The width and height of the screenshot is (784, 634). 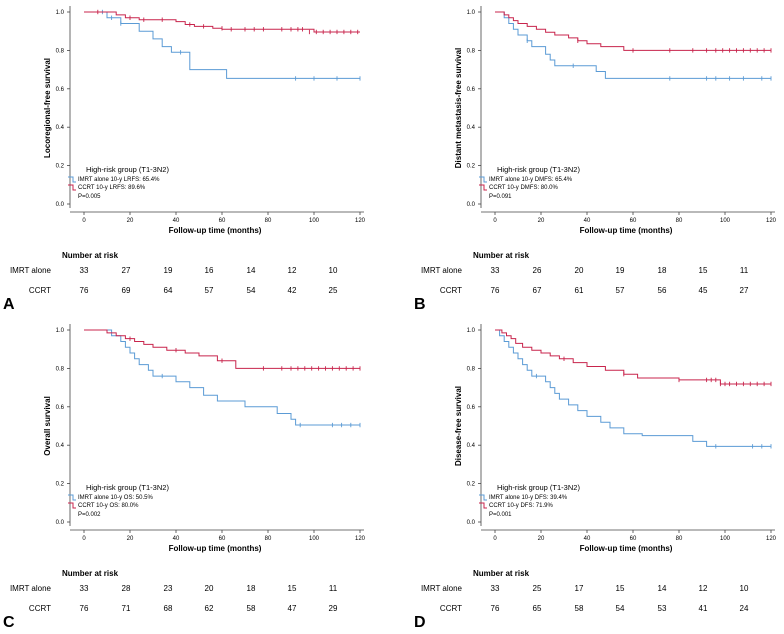 What do you see at coordinates (523, 188) in the screenshot?
I see `legend-entry: CCRT 10-y DMFS: 80.0%` at bounding box center [523, 188].